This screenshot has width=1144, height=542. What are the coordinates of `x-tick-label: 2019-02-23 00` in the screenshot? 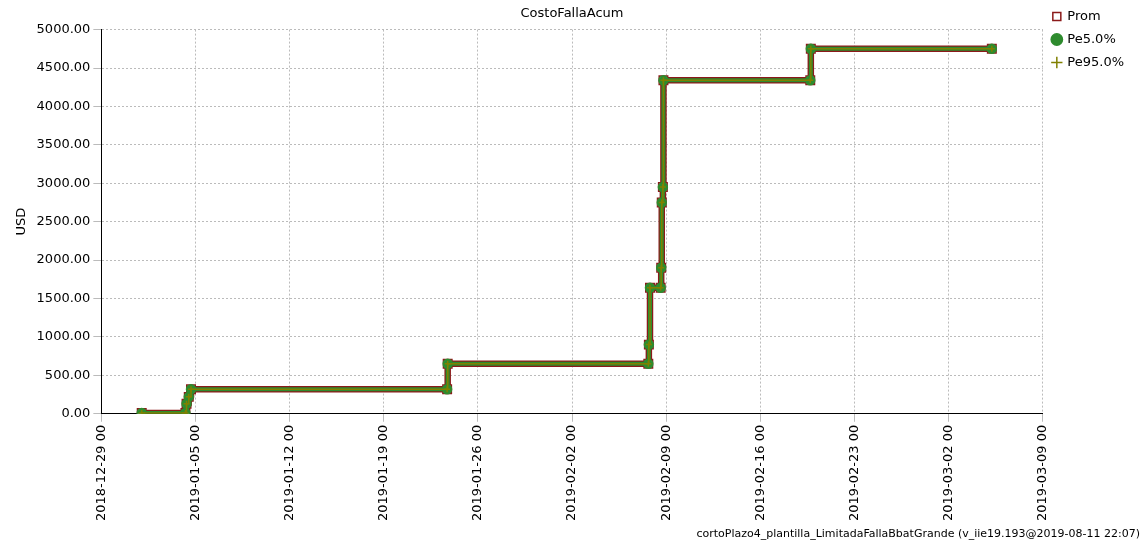 It's located at (853, 473).